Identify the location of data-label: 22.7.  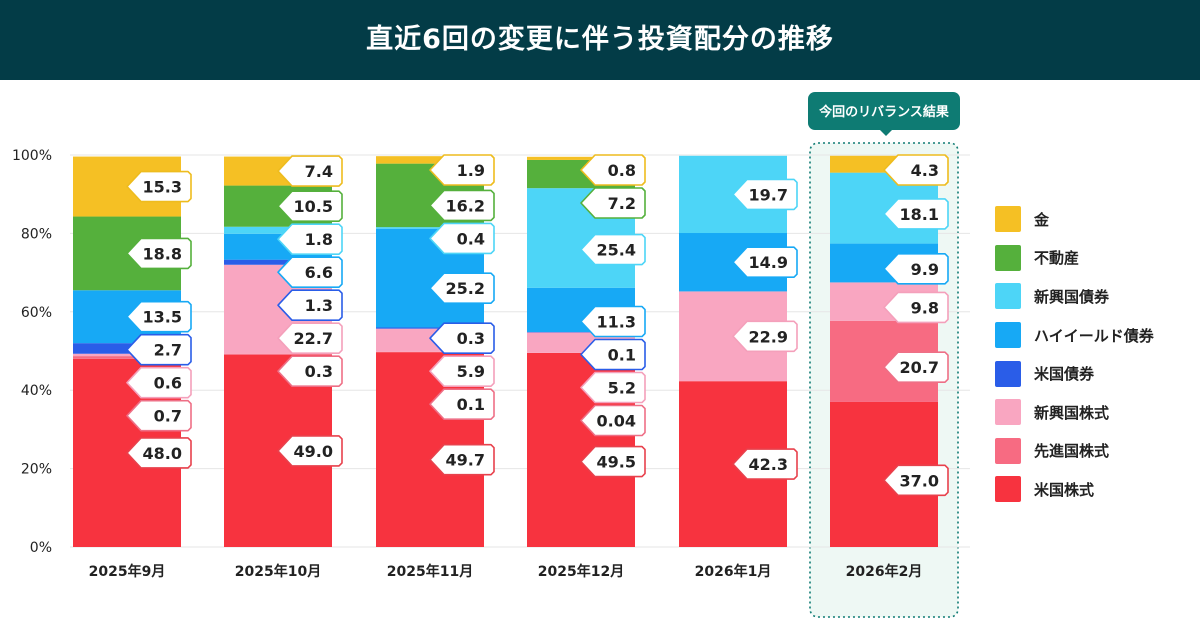
(313, 338).